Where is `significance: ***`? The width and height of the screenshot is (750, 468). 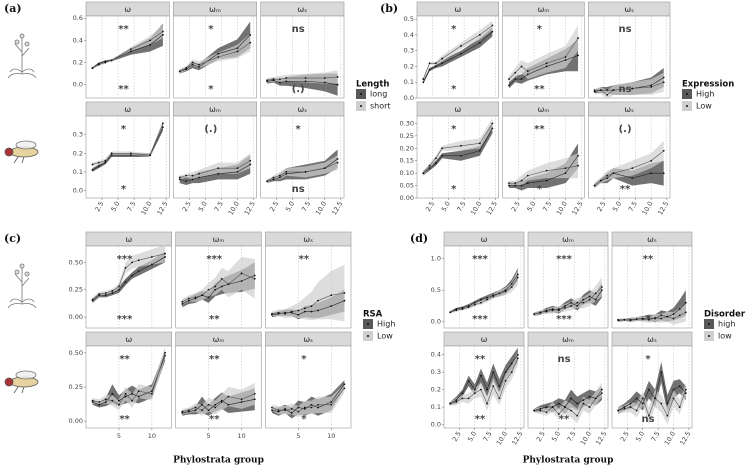 significance: *** is located at coordinates (214, 259).